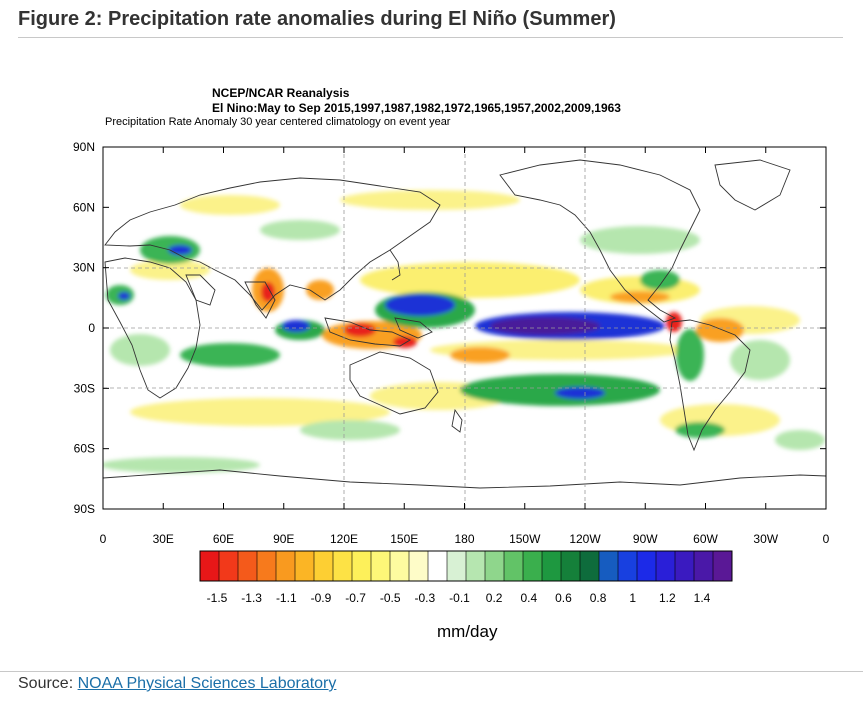  What do you see at coordinates (525, 539) in the screenshot?
I see `lon-tick-label: 150W` at bounding box center [525, 539].